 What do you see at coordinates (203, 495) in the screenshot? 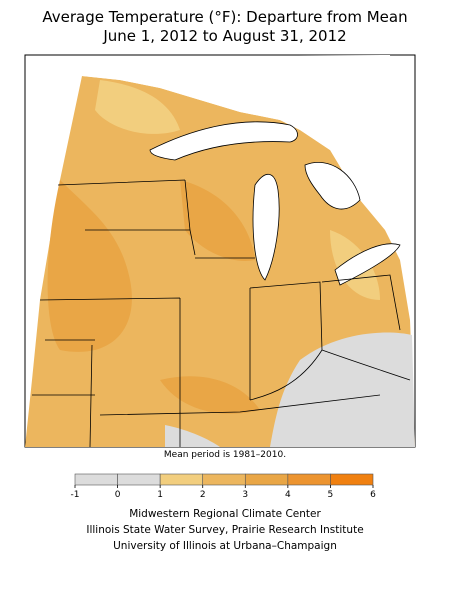
I see `legend-tick-label: 2` at bounding box center [203, 495].